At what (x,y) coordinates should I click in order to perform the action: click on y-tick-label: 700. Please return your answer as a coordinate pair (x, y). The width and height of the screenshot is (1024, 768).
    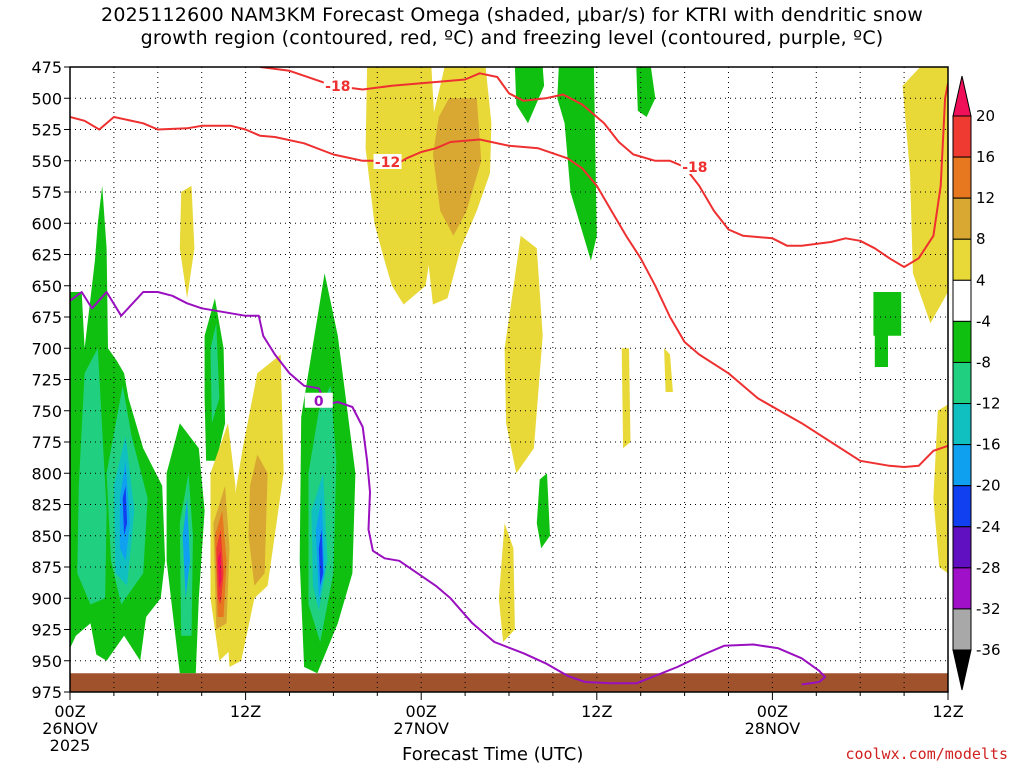
    Looking at the image, I should click on (46, 348).